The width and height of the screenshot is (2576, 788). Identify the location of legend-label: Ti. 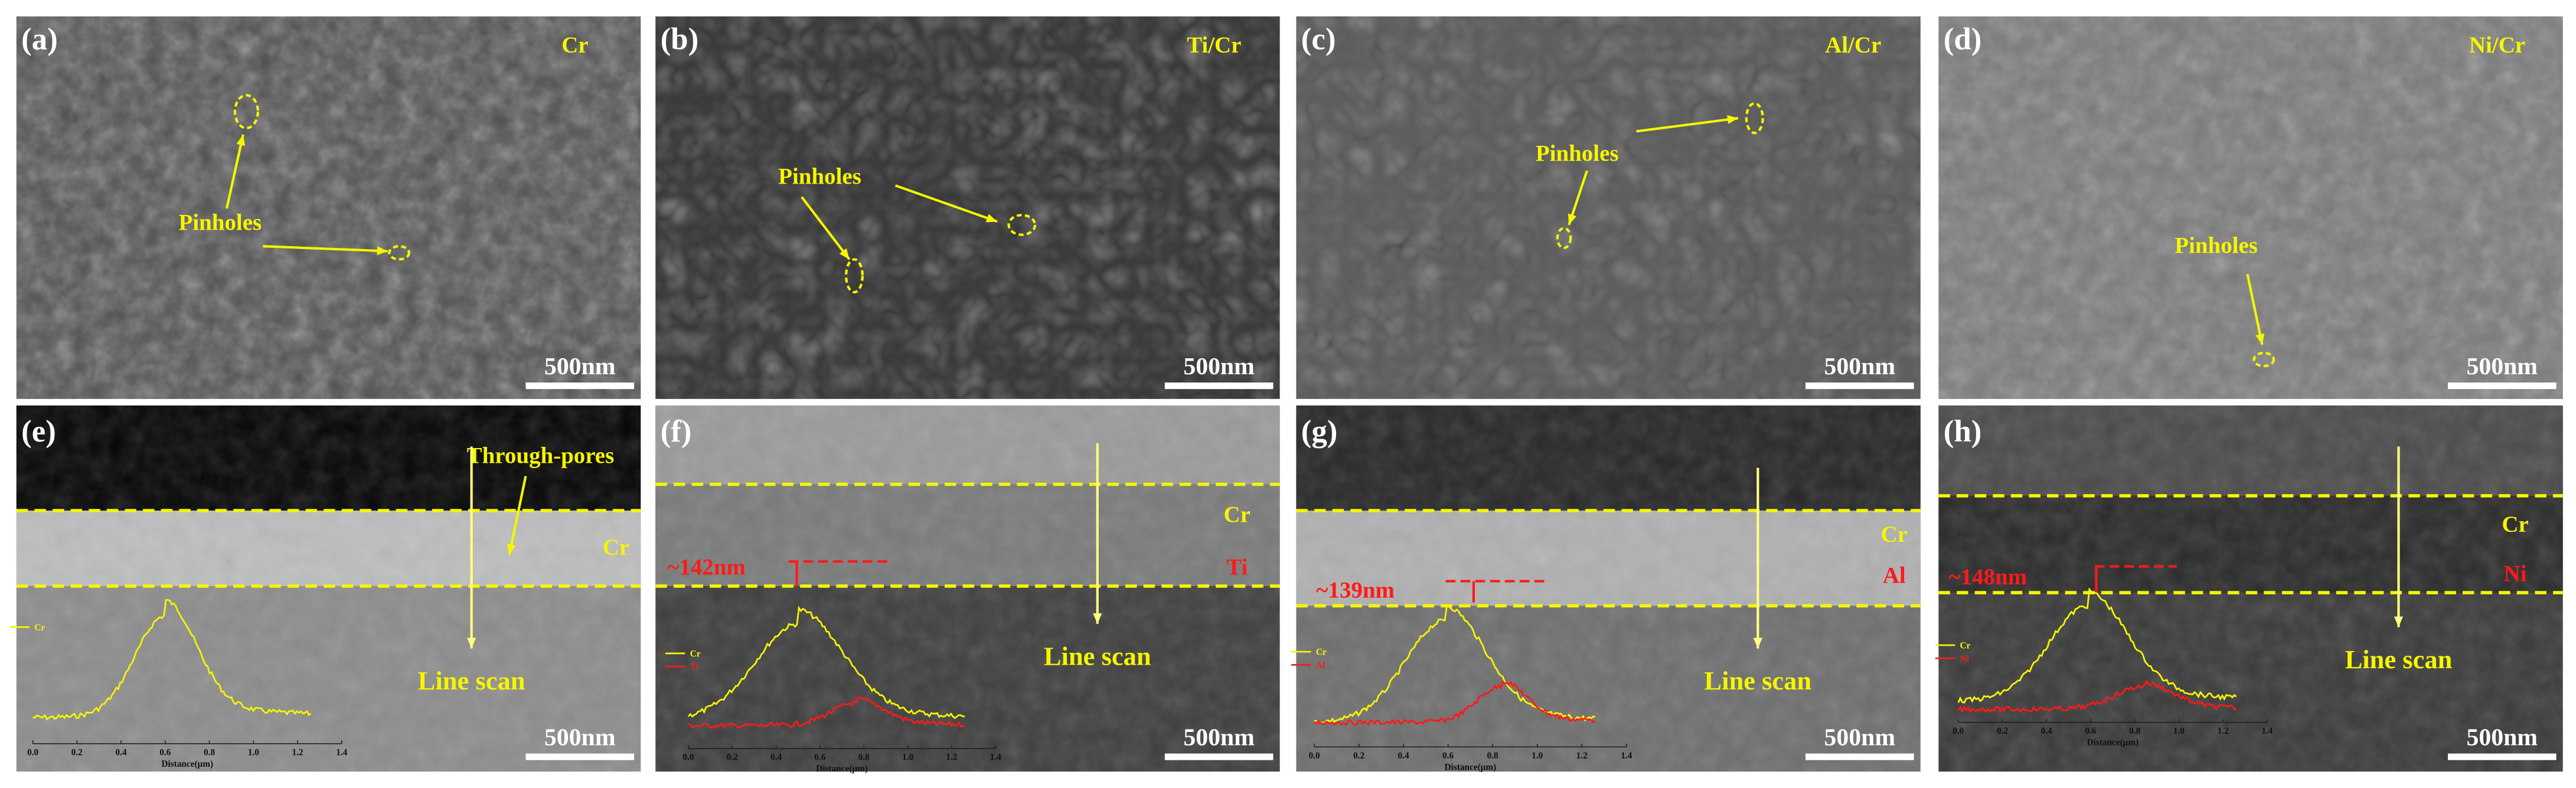
(694, 667).